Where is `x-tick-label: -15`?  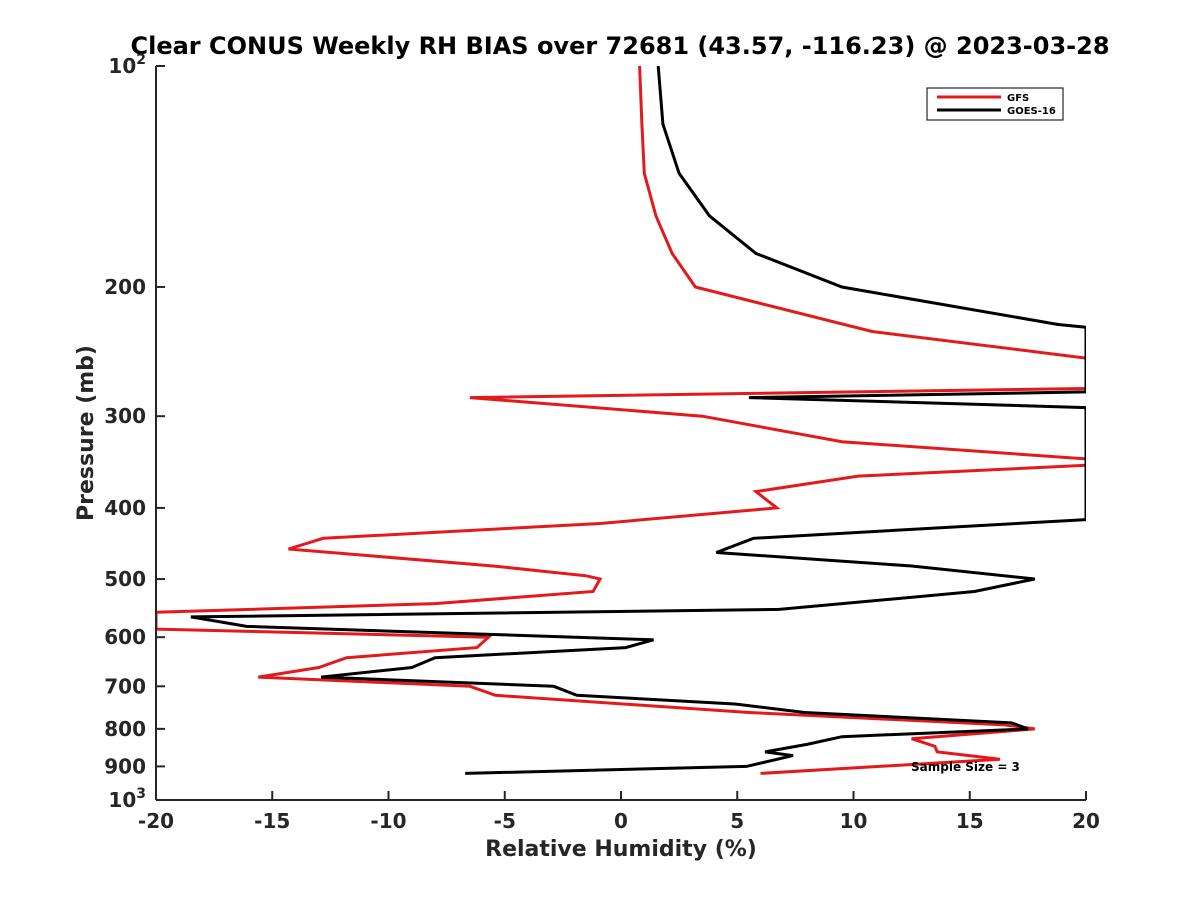 x-tick-label: -15 is located at coordinates (272, 821).